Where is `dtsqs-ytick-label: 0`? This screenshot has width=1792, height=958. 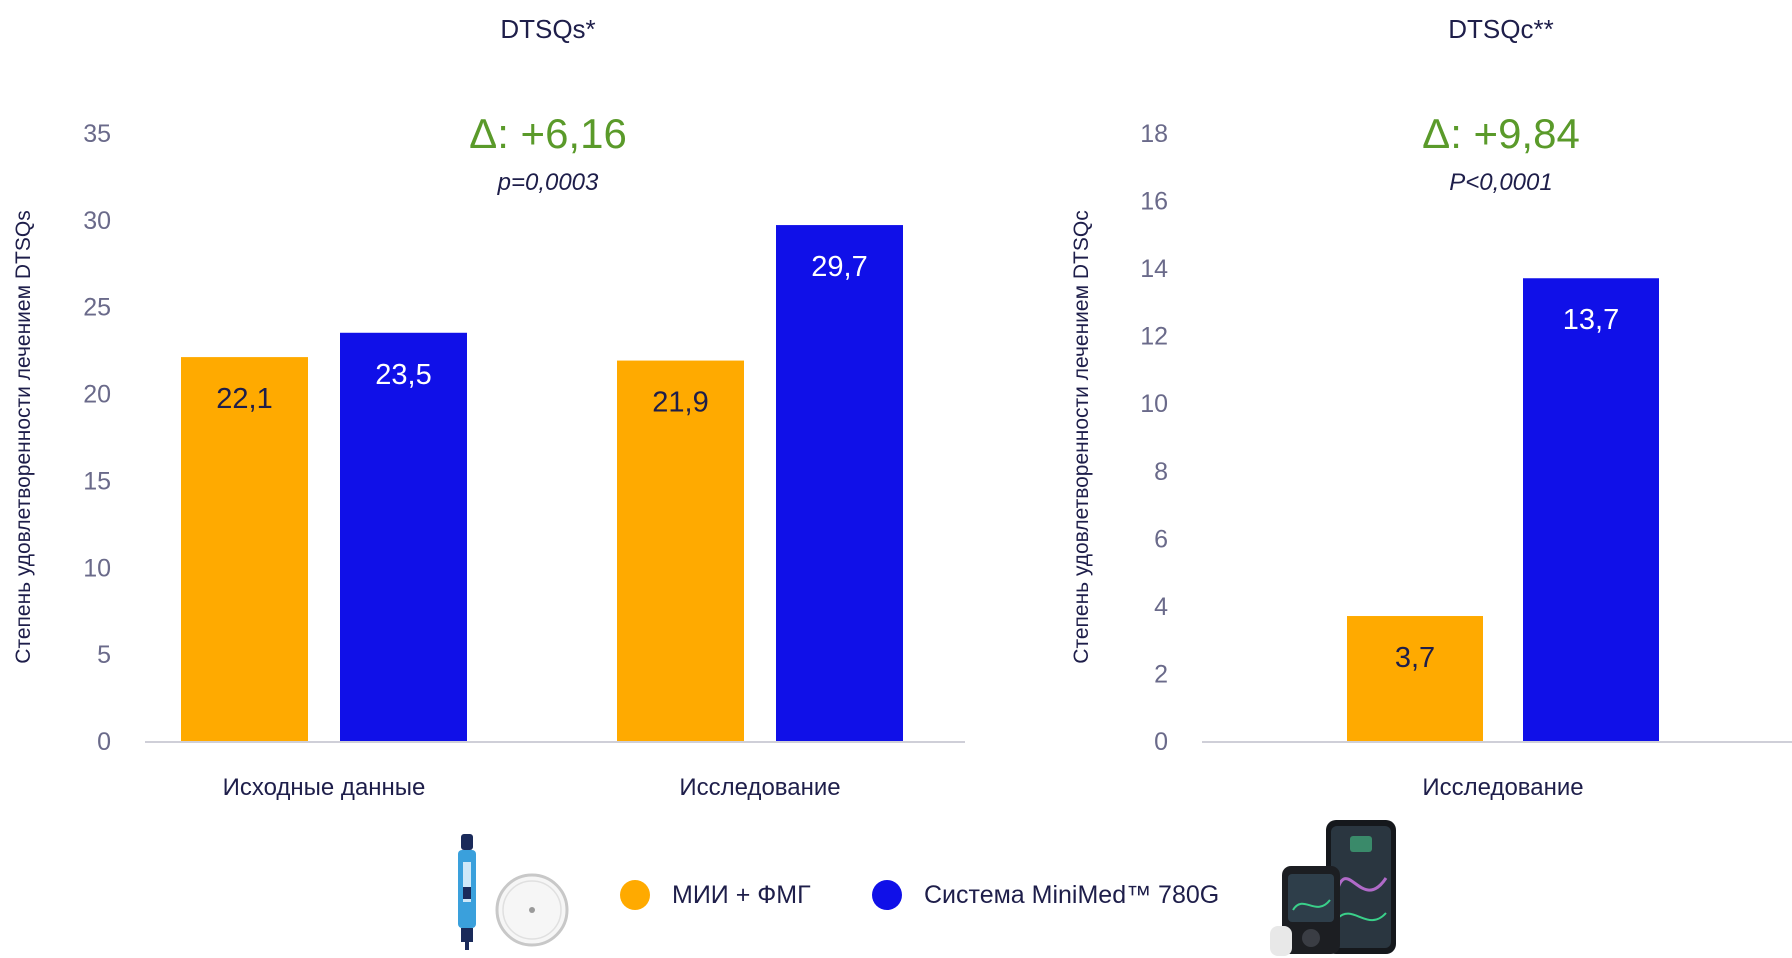
dtsqs-ytick-label: 0 is located at coordinates (104, 742).